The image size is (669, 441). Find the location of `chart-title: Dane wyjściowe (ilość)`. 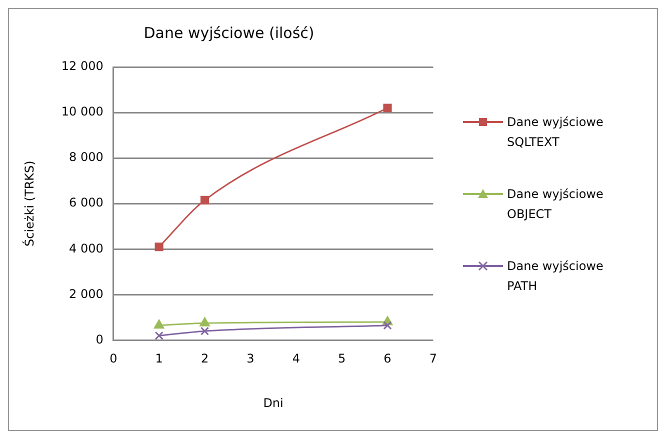

chart-title: Dane wyjściowe (ilość) is located at coordinates (229, 32).